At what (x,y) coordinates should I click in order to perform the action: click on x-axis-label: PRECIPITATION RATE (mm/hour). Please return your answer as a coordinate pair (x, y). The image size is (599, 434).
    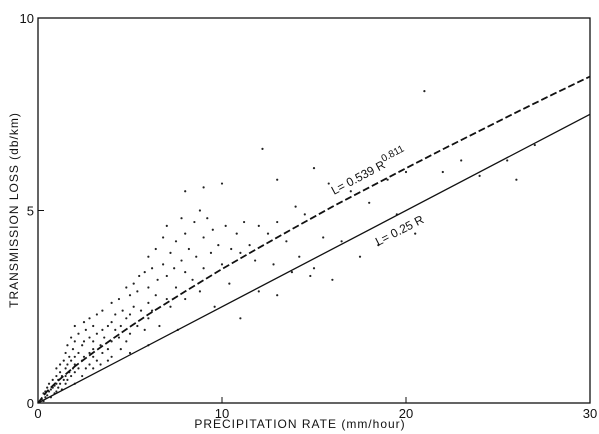
    Looking at the image, I should click on (299, 424).